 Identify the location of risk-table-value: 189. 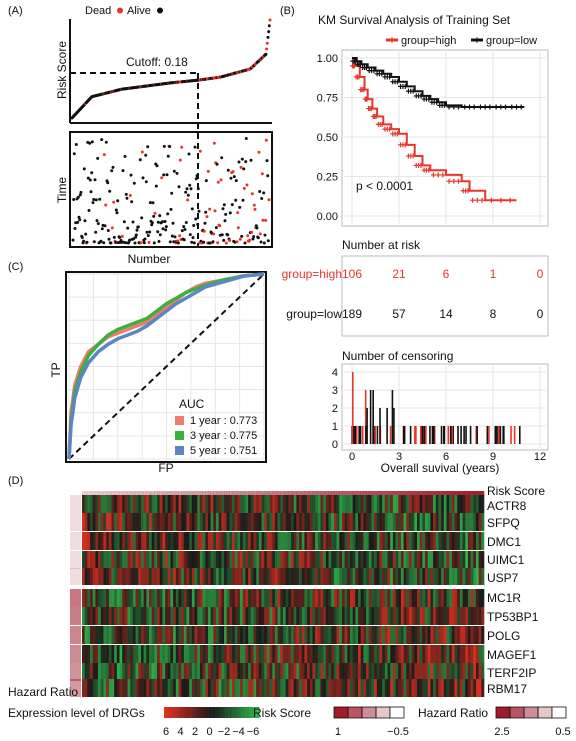
(352, 314).